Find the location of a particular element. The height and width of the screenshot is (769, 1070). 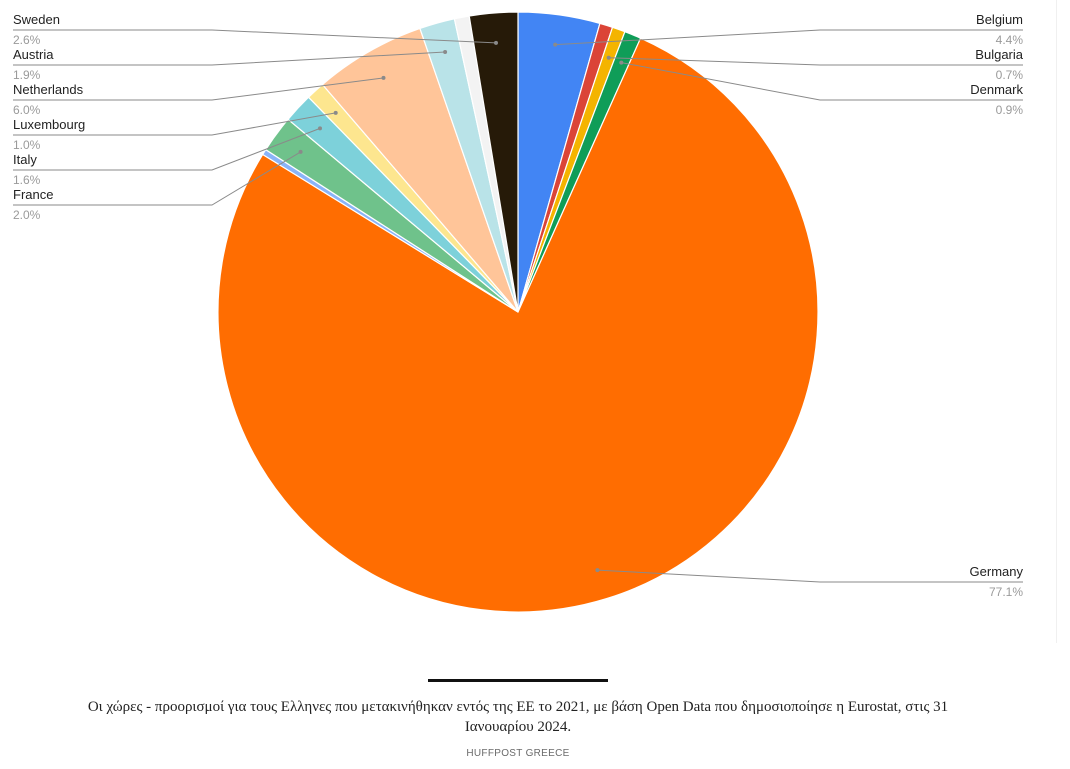

leader-dot-sweden is located at coordinates (496, 42).